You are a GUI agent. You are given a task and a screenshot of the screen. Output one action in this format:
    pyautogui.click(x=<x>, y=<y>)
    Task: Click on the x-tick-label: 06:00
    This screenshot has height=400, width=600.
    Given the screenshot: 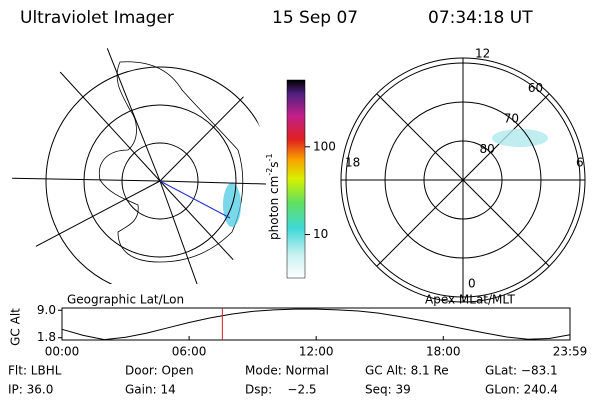 What is the action you would take?
    pyautogui.click(x=189, y=352)
    